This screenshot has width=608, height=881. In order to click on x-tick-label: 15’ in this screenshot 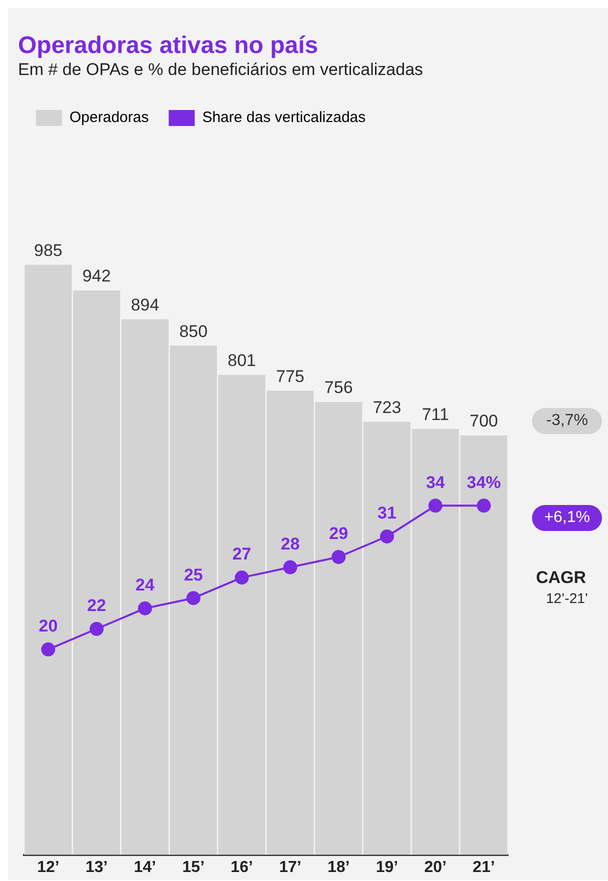, I will do `click(193, 867)`.